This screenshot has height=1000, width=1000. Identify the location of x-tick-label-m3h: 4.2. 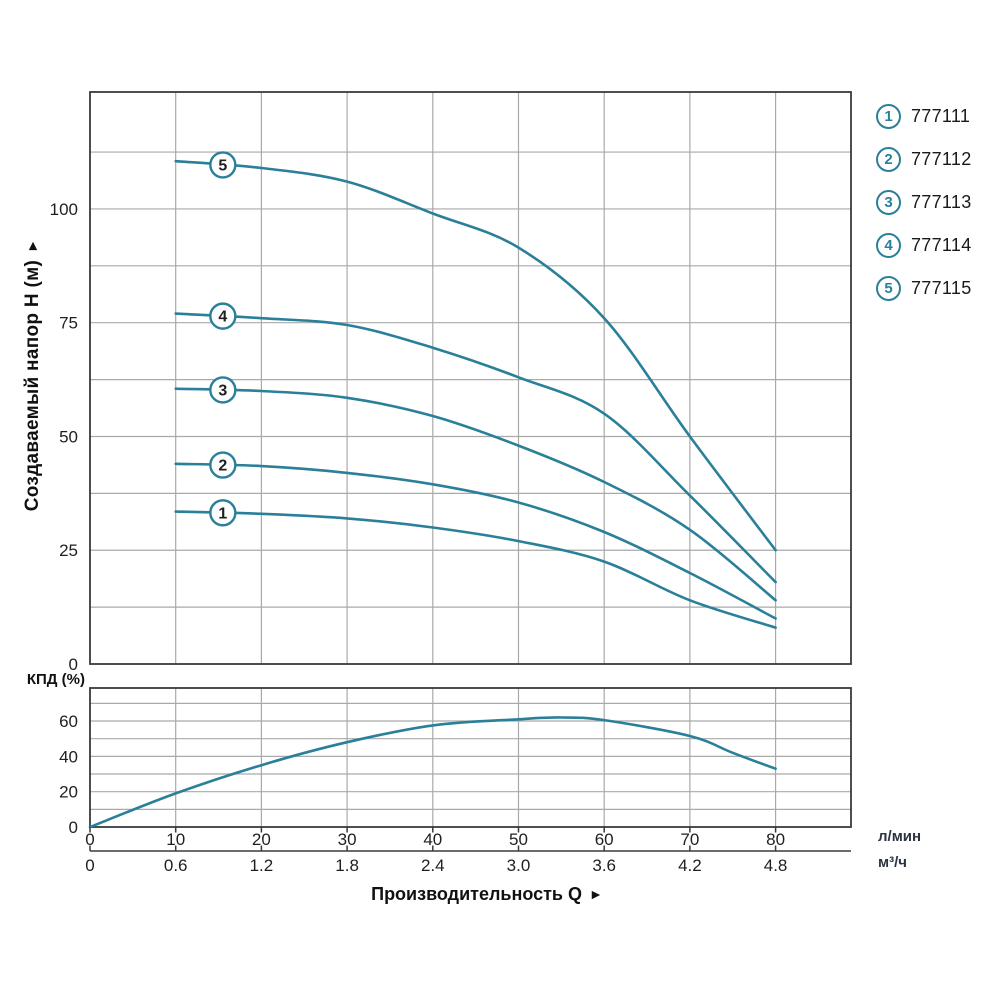
(690, 865).